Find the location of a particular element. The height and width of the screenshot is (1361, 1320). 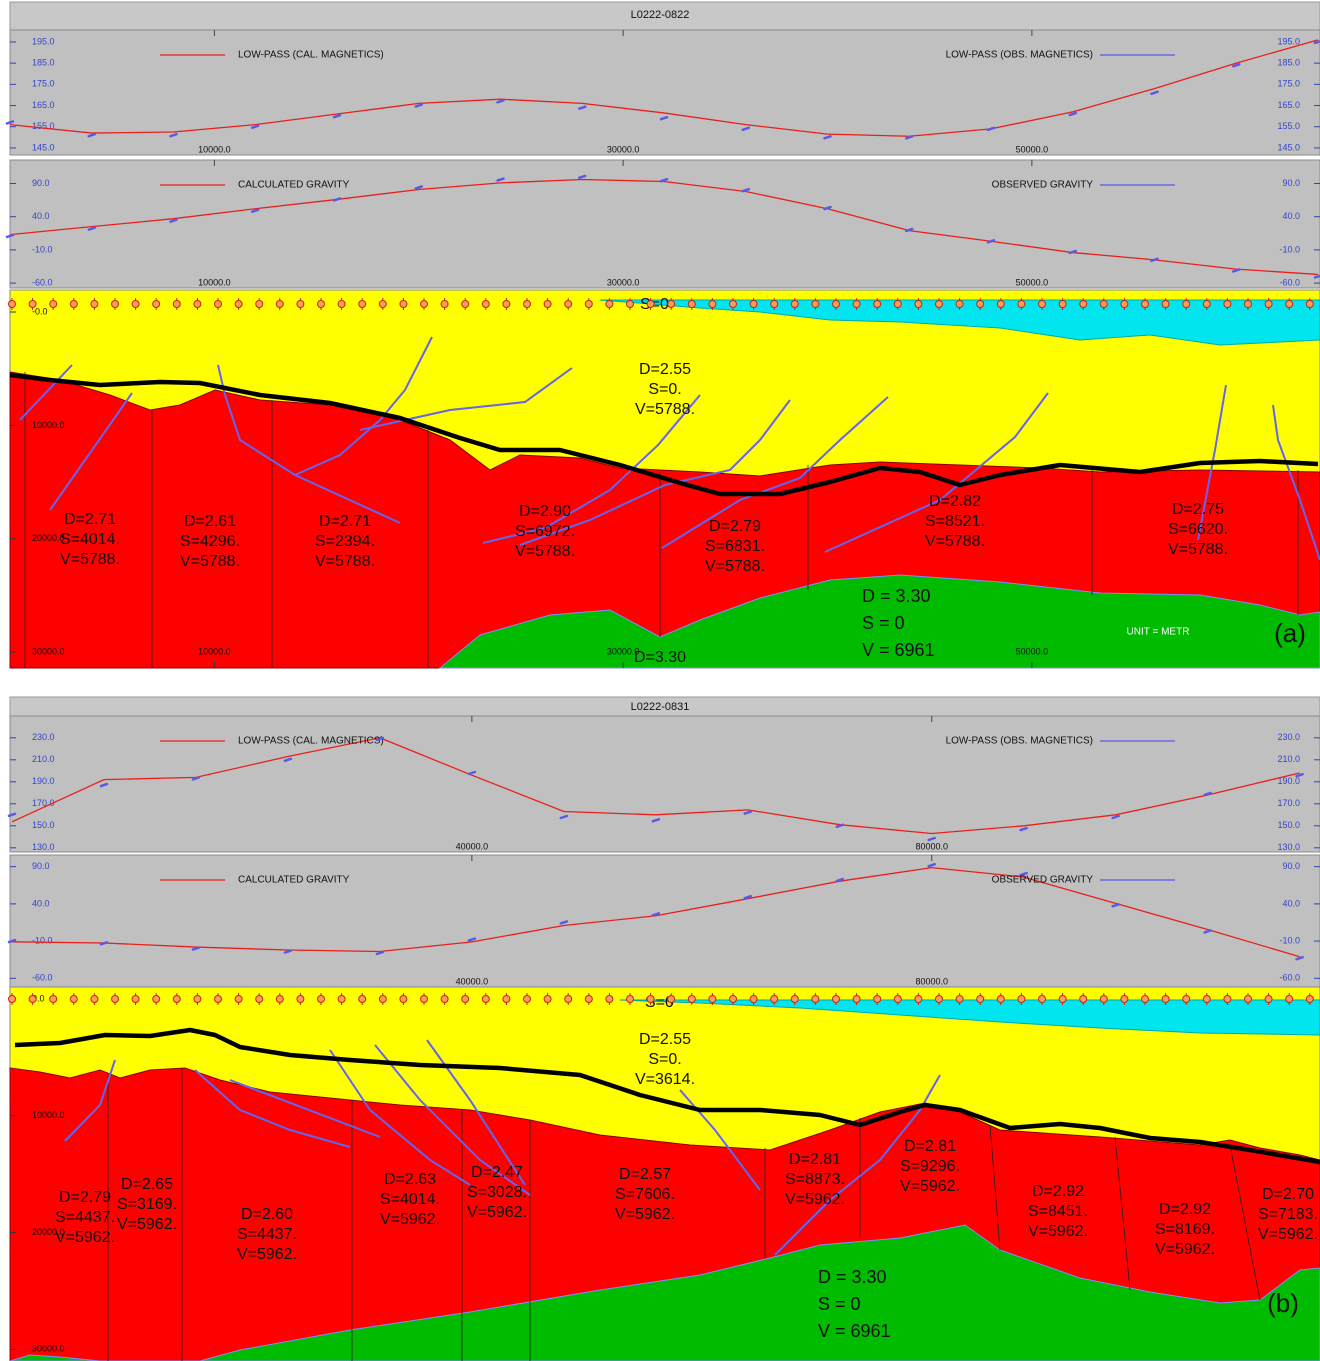

y-tick-label: 175.0 is located at coordinates (43, 84).